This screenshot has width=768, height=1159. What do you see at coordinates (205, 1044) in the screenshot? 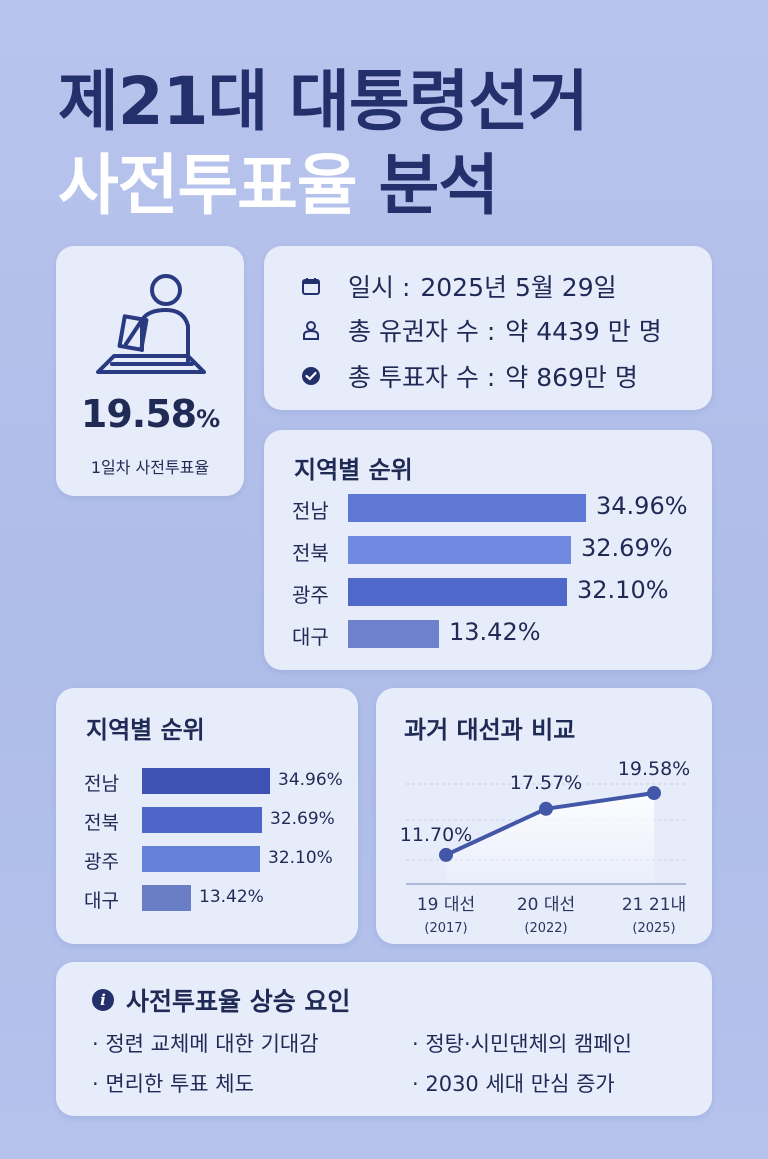
I see `factor-item: · 정련 교체메 대한 기대감` at bounding box center [205, 1044].